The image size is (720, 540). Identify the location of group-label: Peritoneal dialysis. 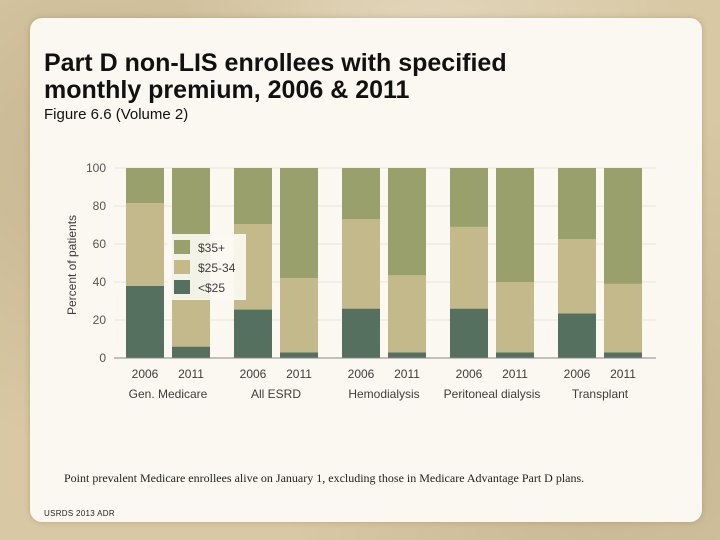
(492, 394).